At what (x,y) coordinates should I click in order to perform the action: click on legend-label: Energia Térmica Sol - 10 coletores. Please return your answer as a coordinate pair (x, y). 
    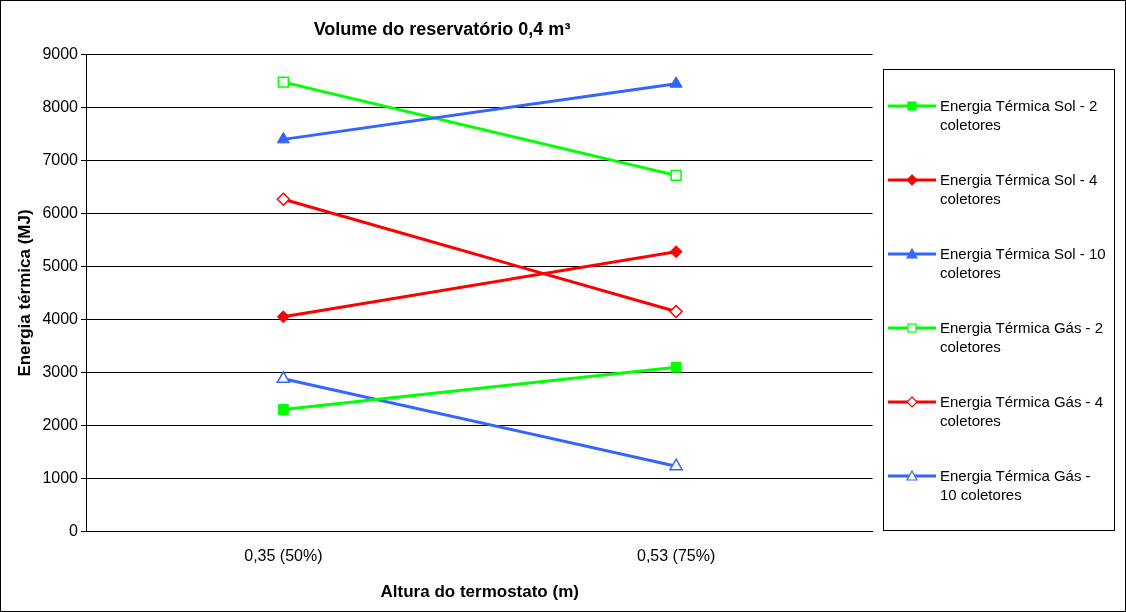
    Looking at the image, I should click on (1023, 263).